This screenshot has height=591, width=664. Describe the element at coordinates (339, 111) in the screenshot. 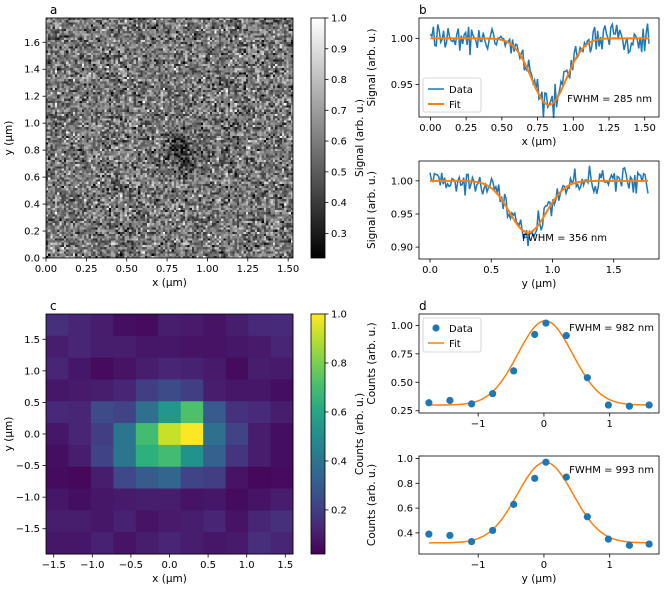

I see `colorbar-tick-label: 0.7` at that location.